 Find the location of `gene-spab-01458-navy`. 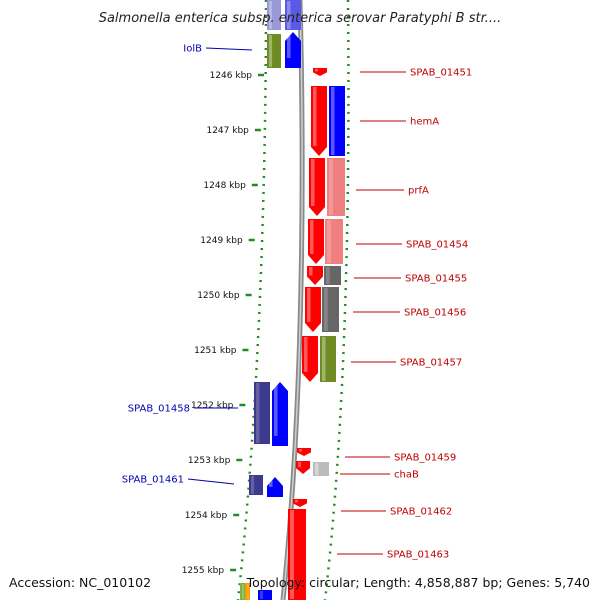

gene-spab-01458-navy is located at coordinates (262, 413).